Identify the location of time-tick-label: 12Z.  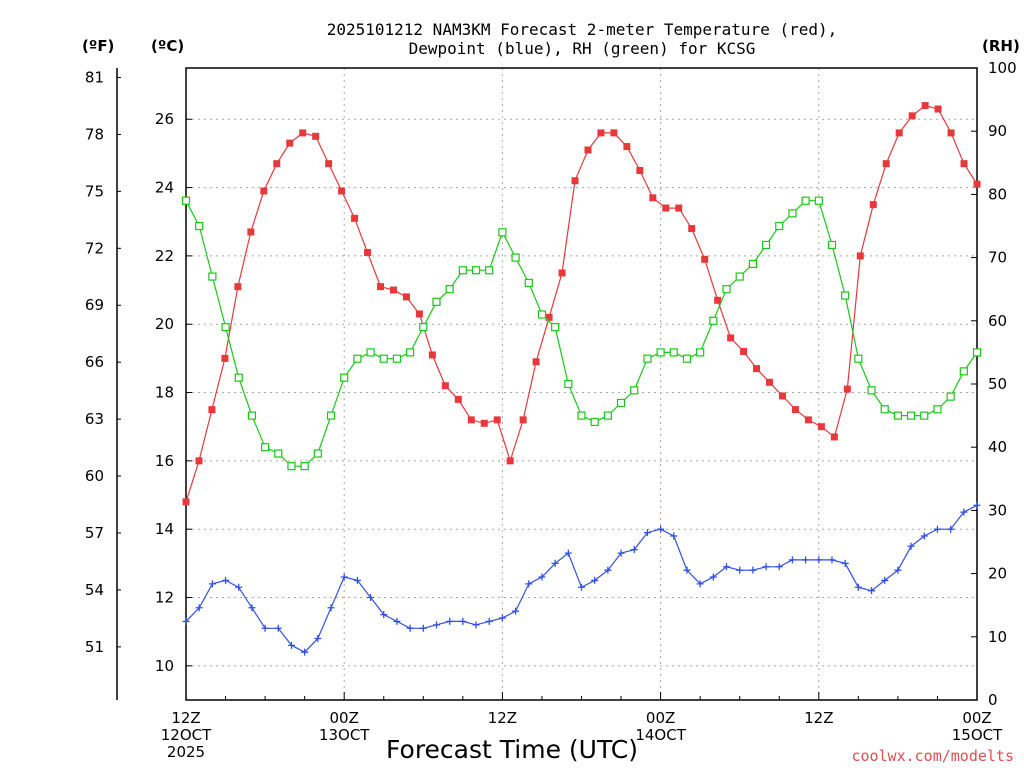
(502, 718).